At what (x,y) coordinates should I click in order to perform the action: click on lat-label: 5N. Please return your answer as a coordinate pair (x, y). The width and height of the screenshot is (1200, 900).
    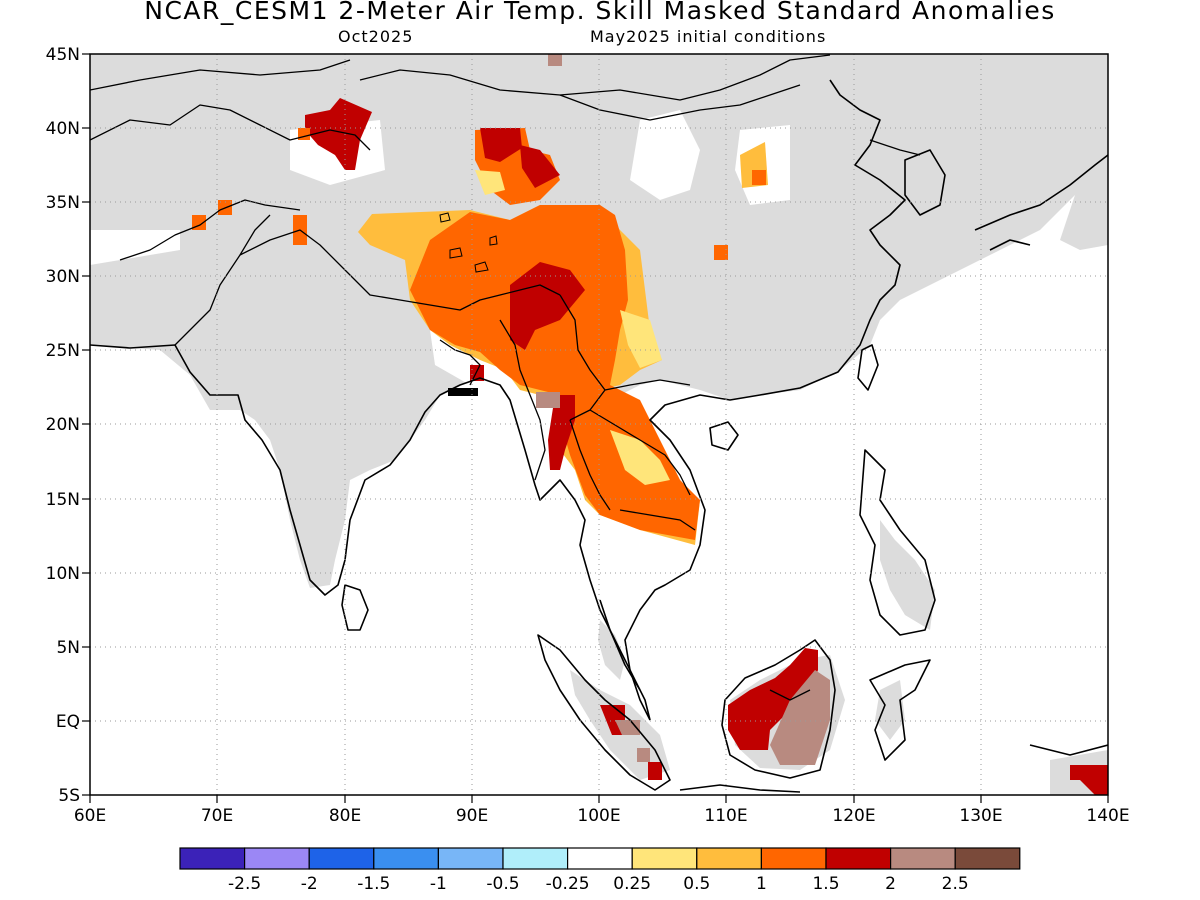
    Looking at the image, I should click on (68, 648).